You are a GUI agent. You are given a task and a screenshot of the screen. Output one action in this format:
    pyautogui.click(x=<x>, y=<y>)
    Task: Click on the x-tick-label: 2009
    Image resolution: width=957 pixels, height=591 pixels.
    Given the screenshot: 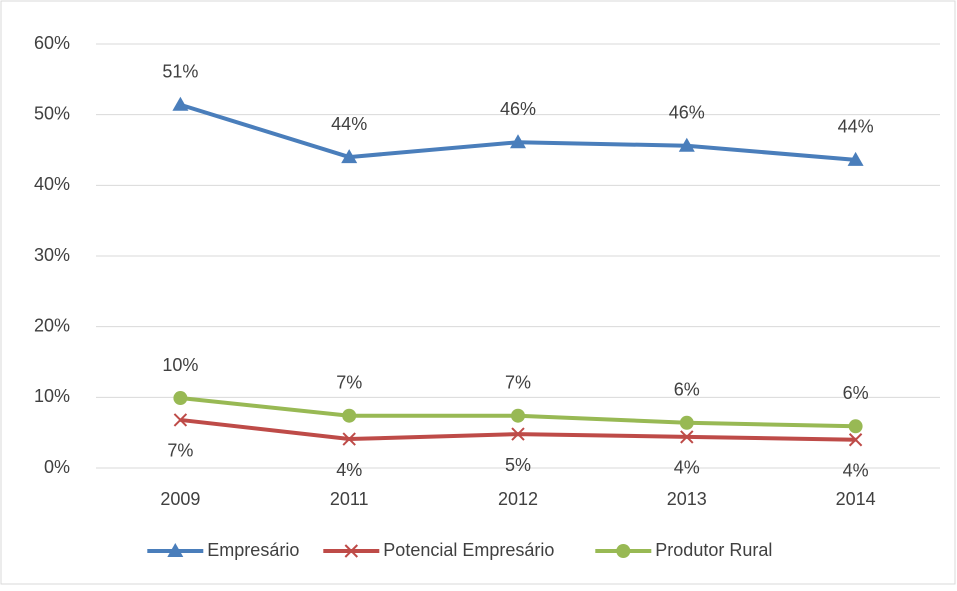 What is the action you would take?
    pyautogui.click(x=180, y=499)
    